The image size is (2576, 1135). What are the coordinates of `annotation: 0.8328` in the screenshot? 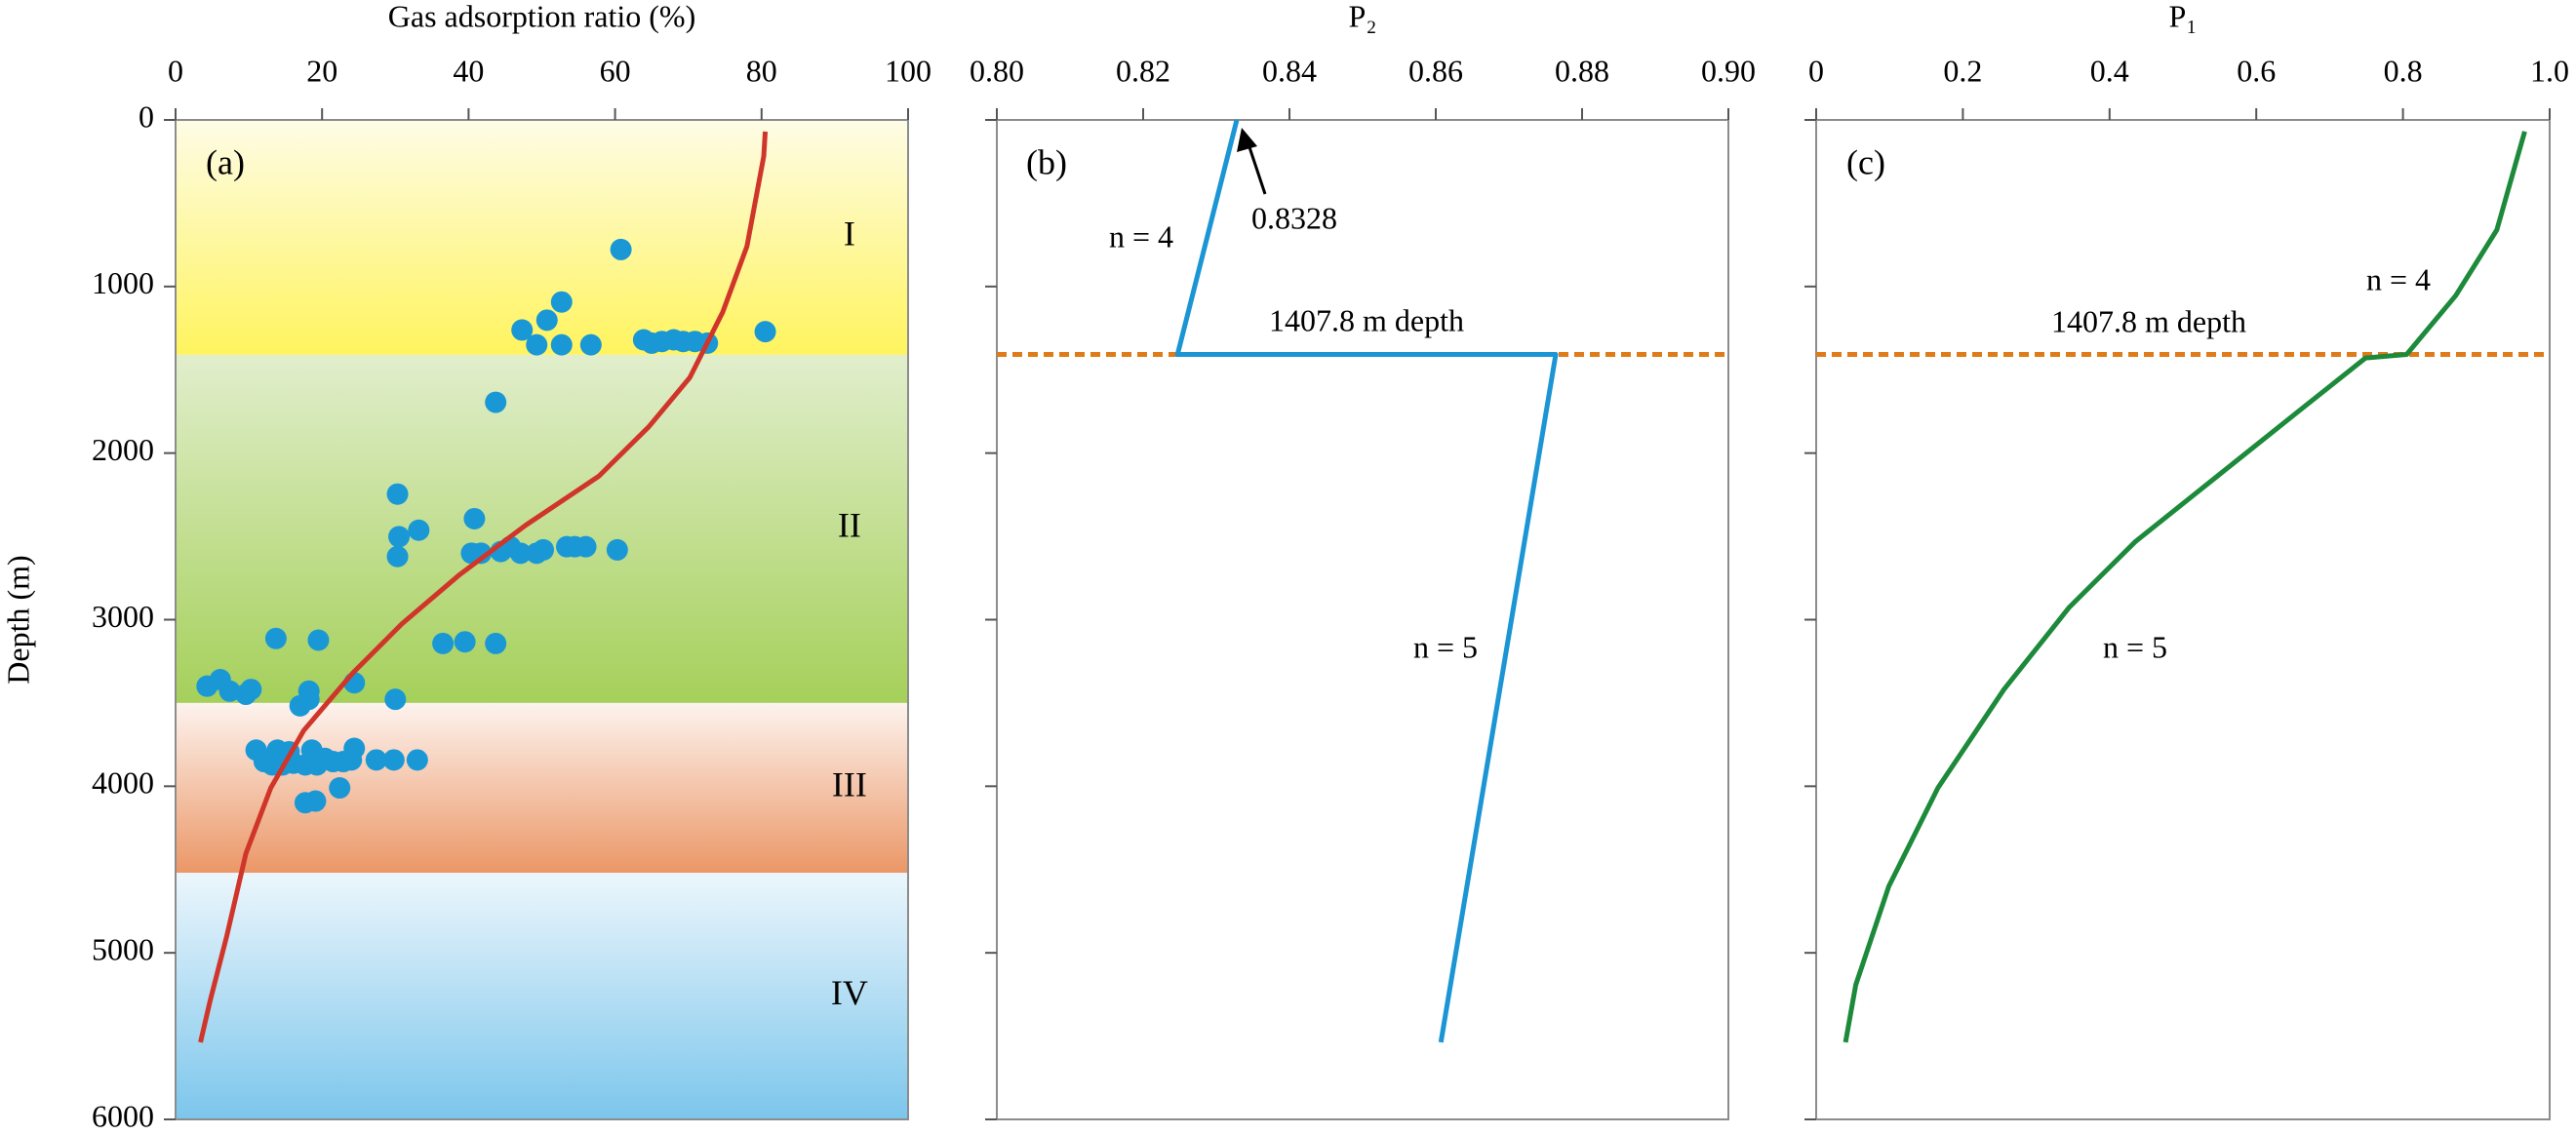 It's located at (1294, 217).